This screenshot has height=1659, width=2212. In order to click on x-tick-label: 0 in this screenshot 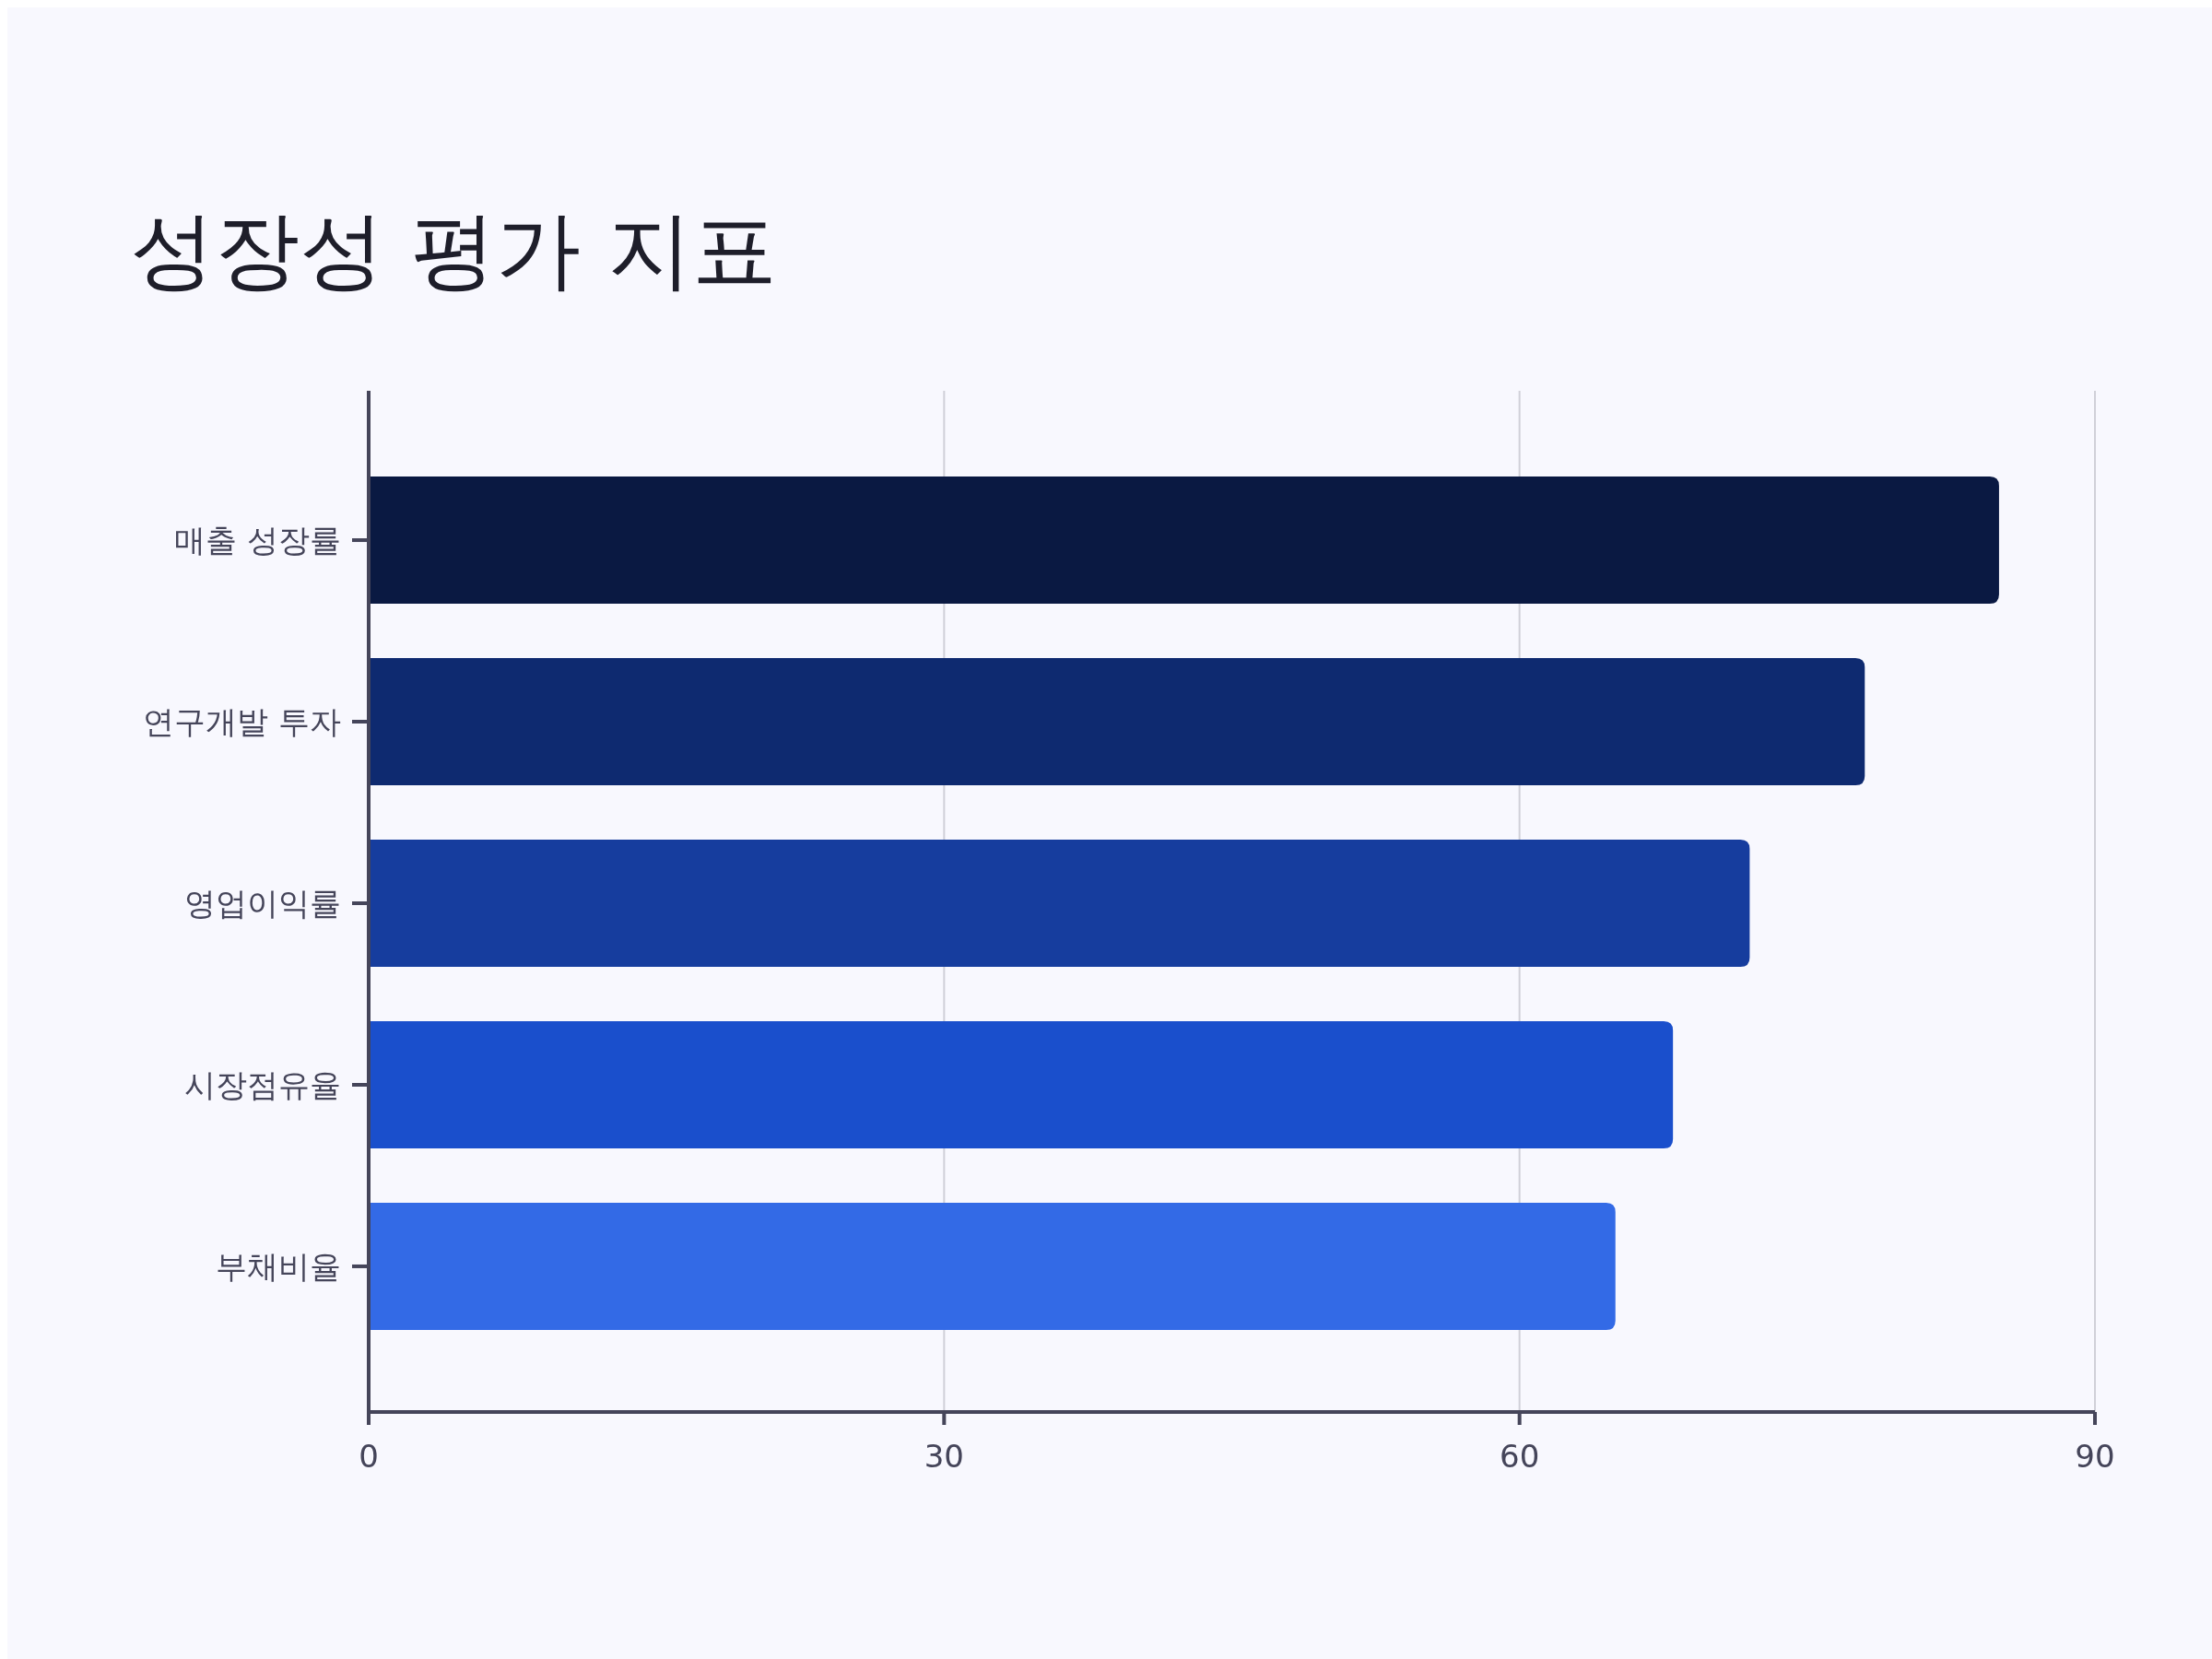, I will do `click(369, 1456)`.